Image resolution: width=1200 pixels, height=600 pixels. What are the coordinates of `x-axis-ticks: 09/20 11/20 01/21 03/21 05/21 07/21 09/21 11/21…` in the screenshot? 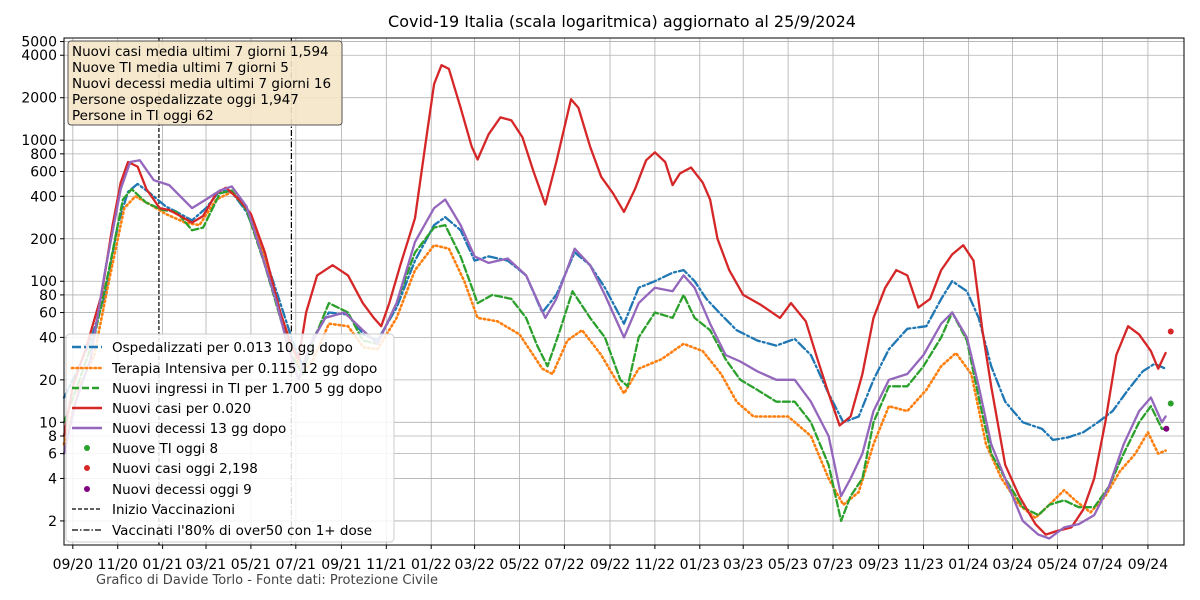 It's located at (610, 559).